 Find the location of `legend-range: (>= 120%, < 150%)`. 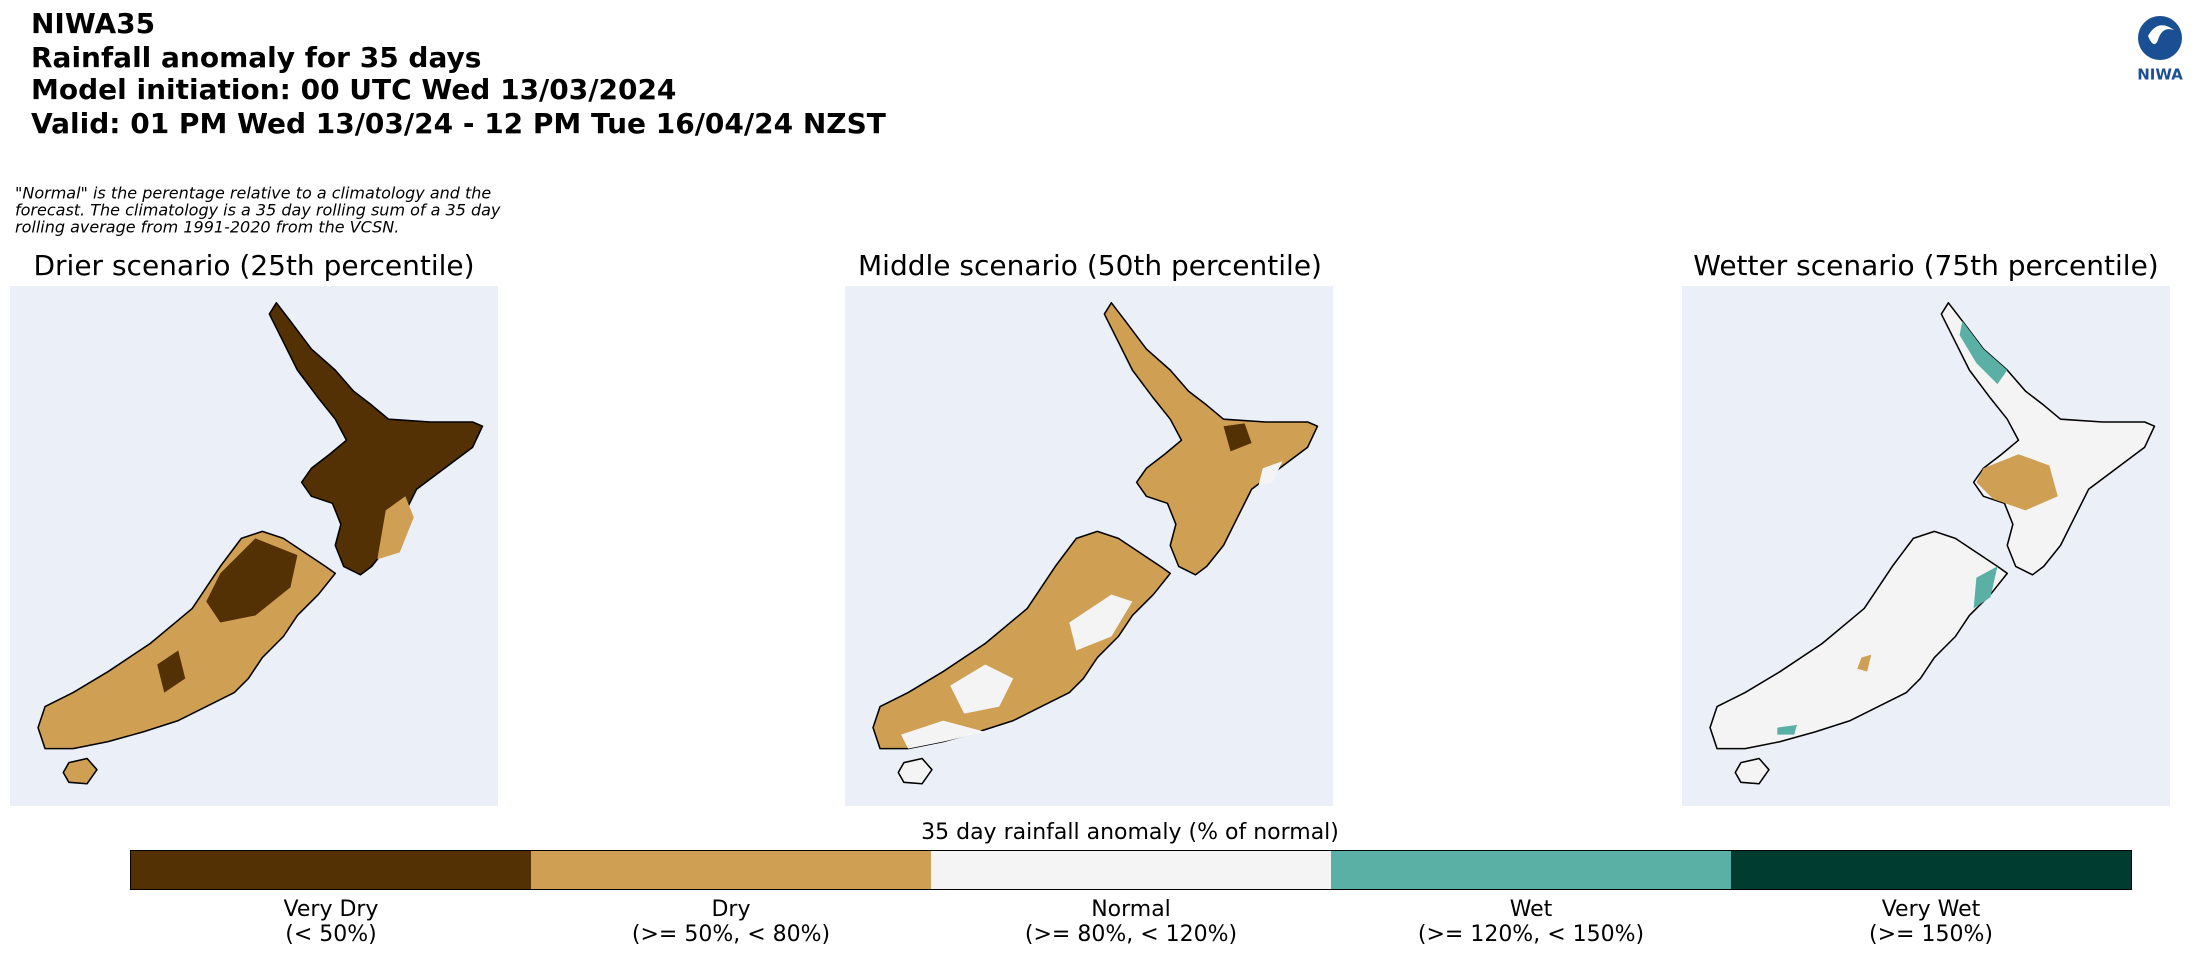

legend-range: (>= 120%, < 150%) is located at coordinates (1531, 934).